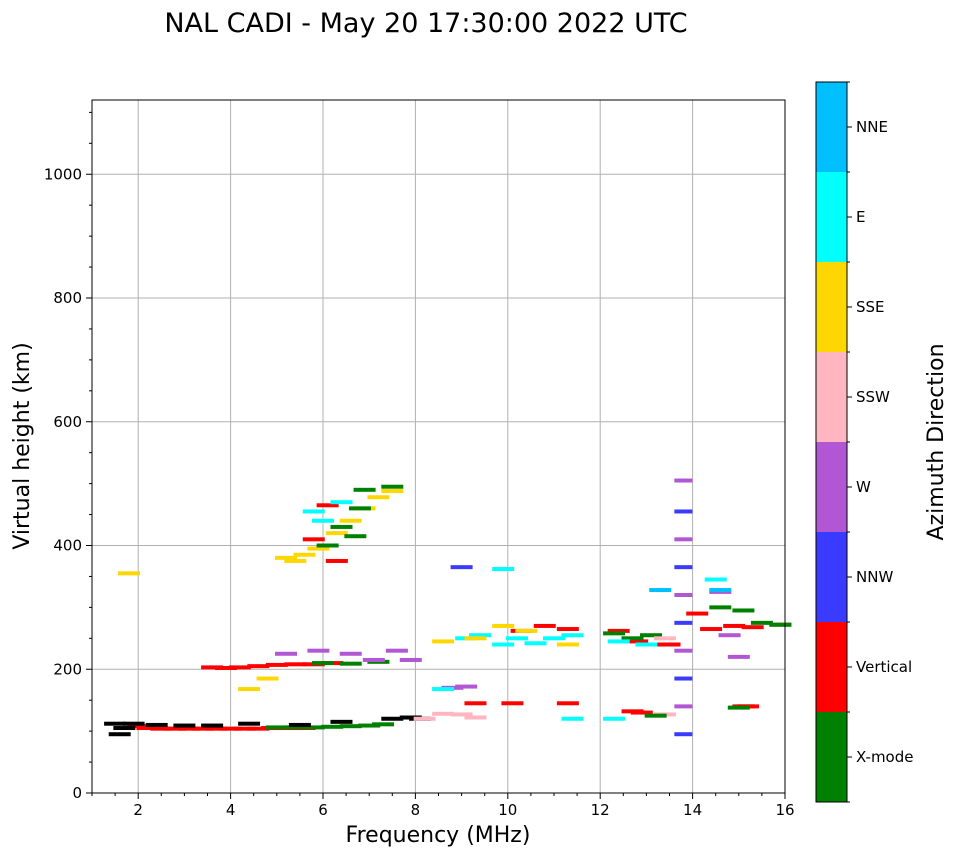 The height and width of the screenshot is (857, 958). What do you see at coordinates (884, 667) in the screenshot?
I see `colorbar-label: Vertical` at bounding box center [884, 667].